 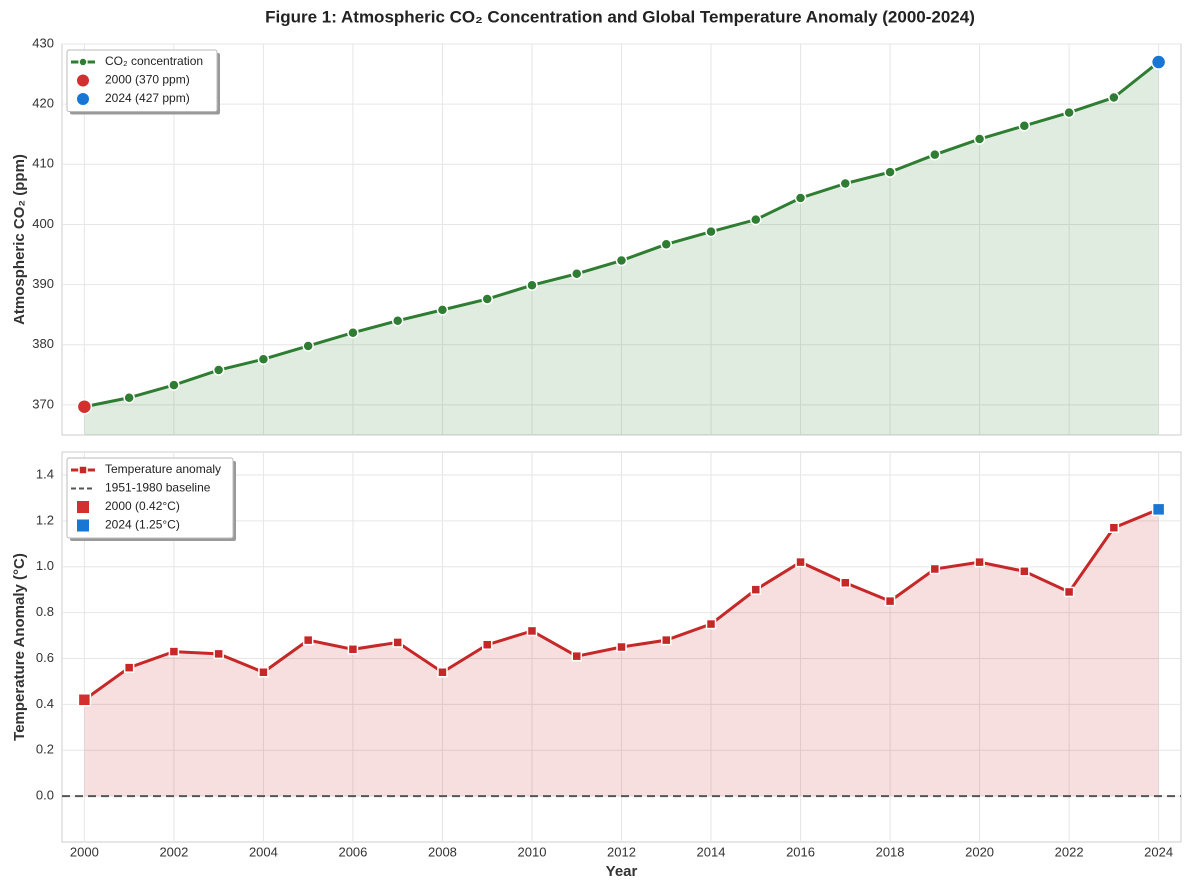 I want to click on y-tick-label: 0.6, so click(x=45, y=657).